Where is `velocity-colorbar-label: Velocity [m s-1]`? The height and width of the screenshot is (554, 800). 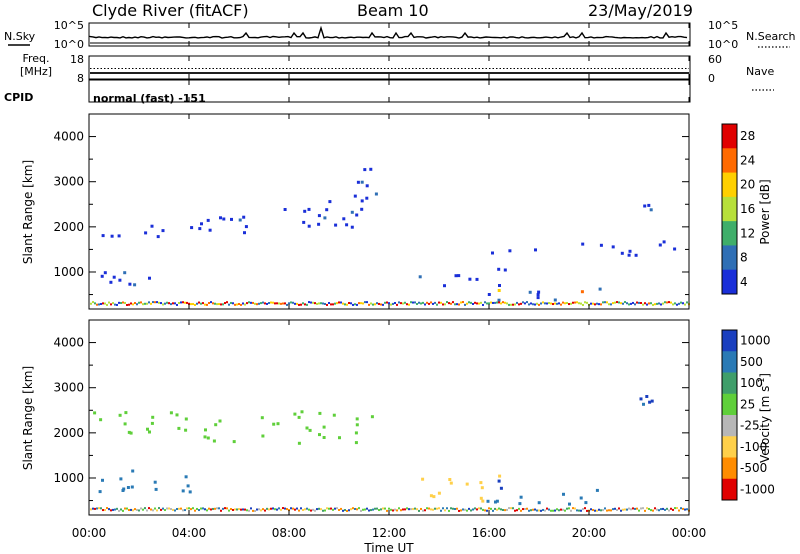
velocity-colorbar-label: Velocity [m s-1] is located at coordinates (764, 418).